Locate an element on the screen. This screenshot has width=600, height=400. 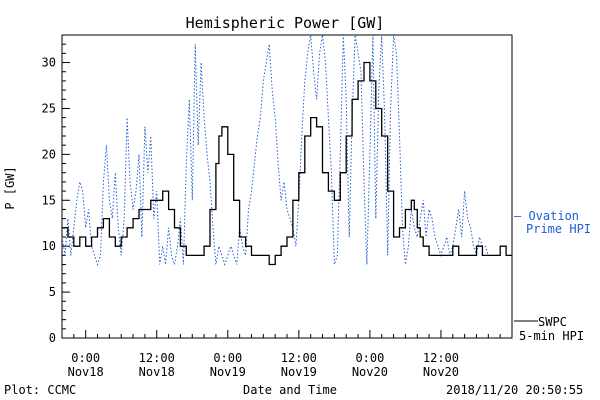
y-tick-label: 5 is located at coordinates (52, 292).